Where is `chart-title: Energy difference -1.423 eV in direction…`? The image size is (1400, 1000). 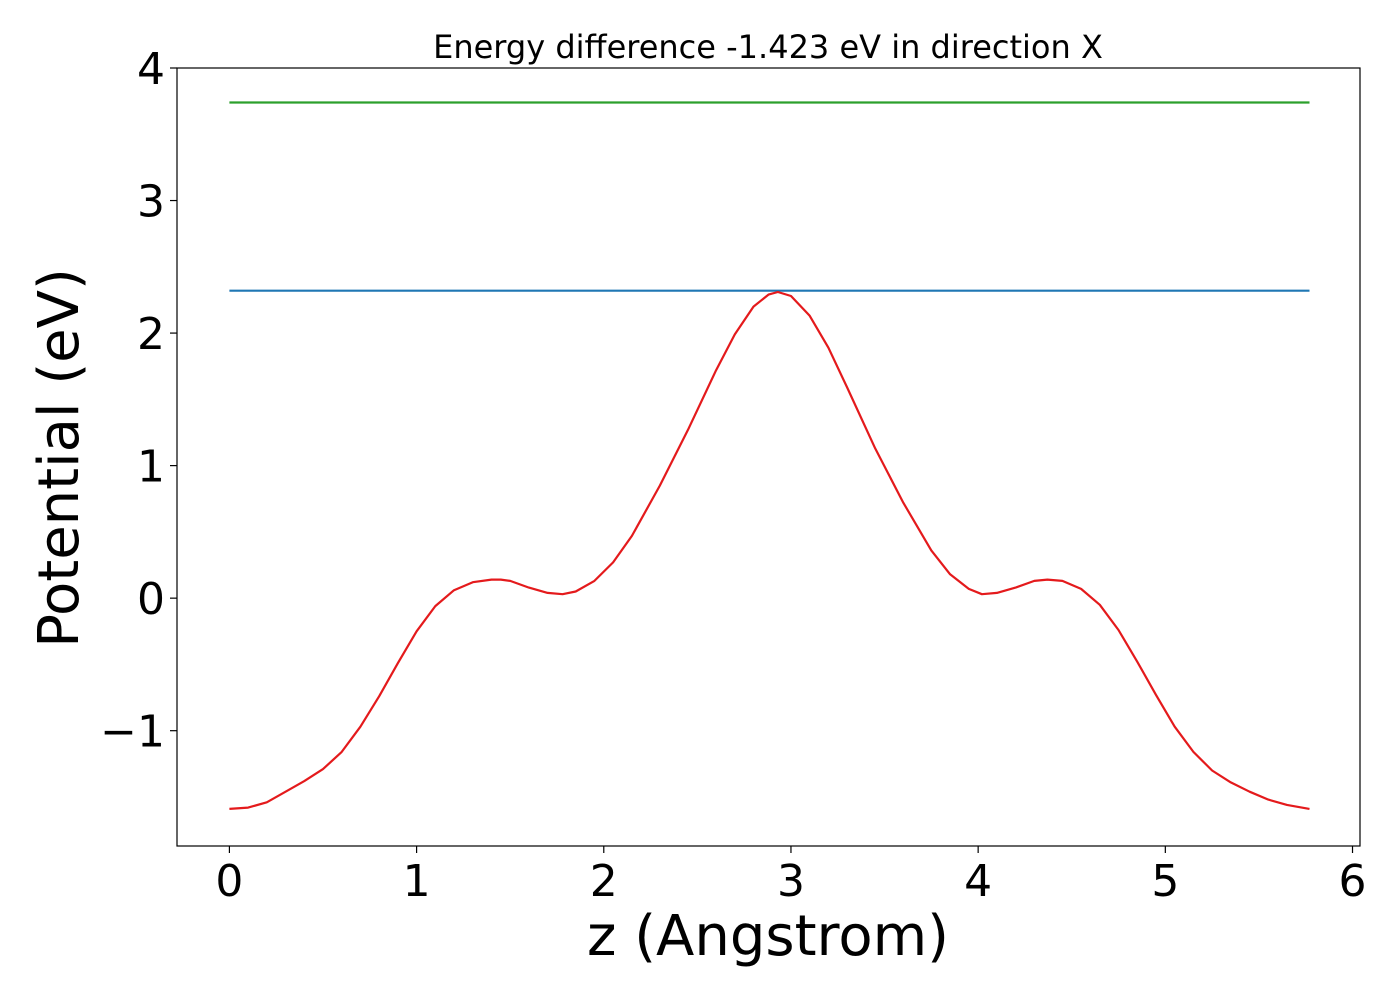
chart-title: Energy difference -1.423 eV in direction… is located at coordinates (768, 47).